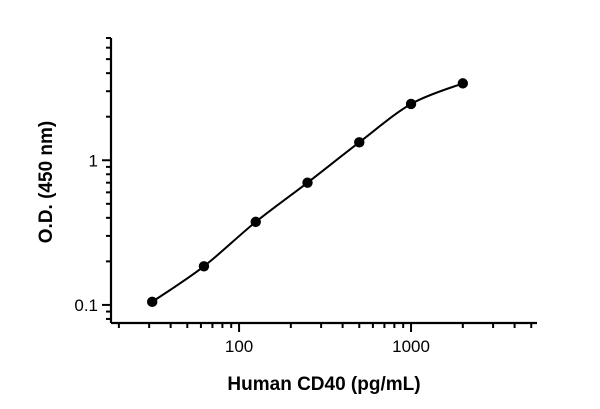 The image size is (600, 409). What do you see at coordinates (325, 339) in the screenshot?
I see `x-ticks: 100 1000` at bounding box center [325, 339].